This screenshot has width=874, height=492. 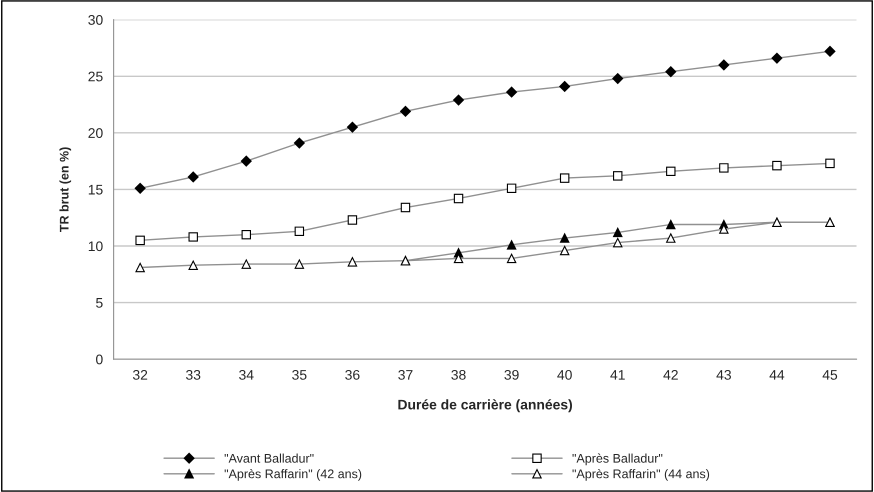 I want to click on x-tick-label: 40, so click(x=564, y=375).